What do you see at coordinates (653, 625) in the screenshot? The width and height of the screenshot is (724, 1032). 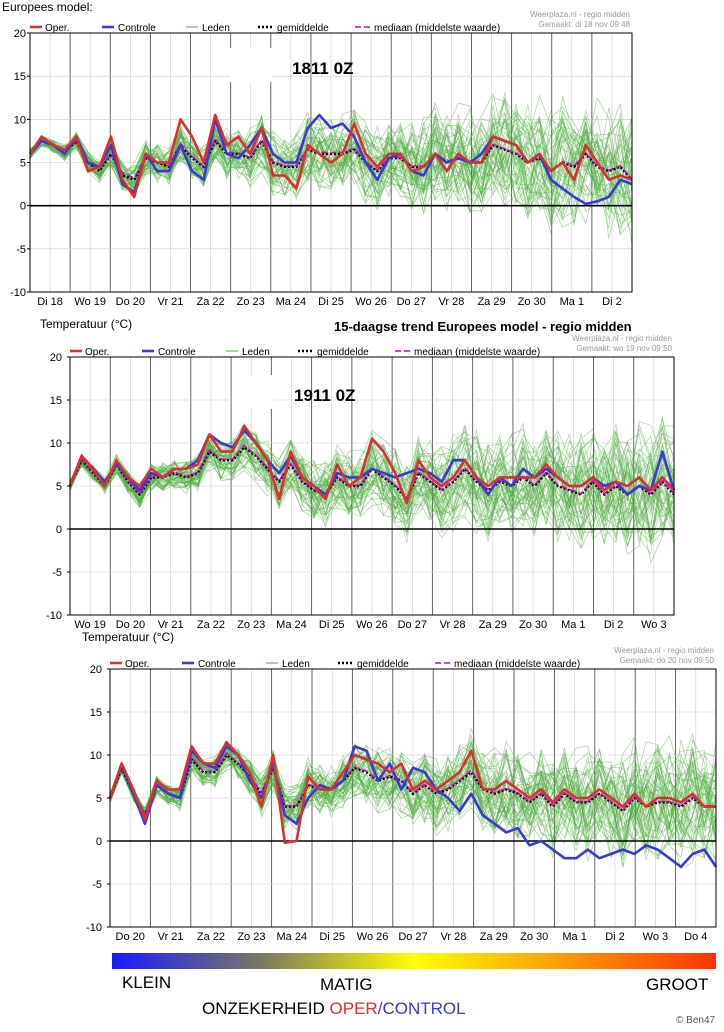 I see `x-tick-label: Wo 3` at bounding box center [653, 625].